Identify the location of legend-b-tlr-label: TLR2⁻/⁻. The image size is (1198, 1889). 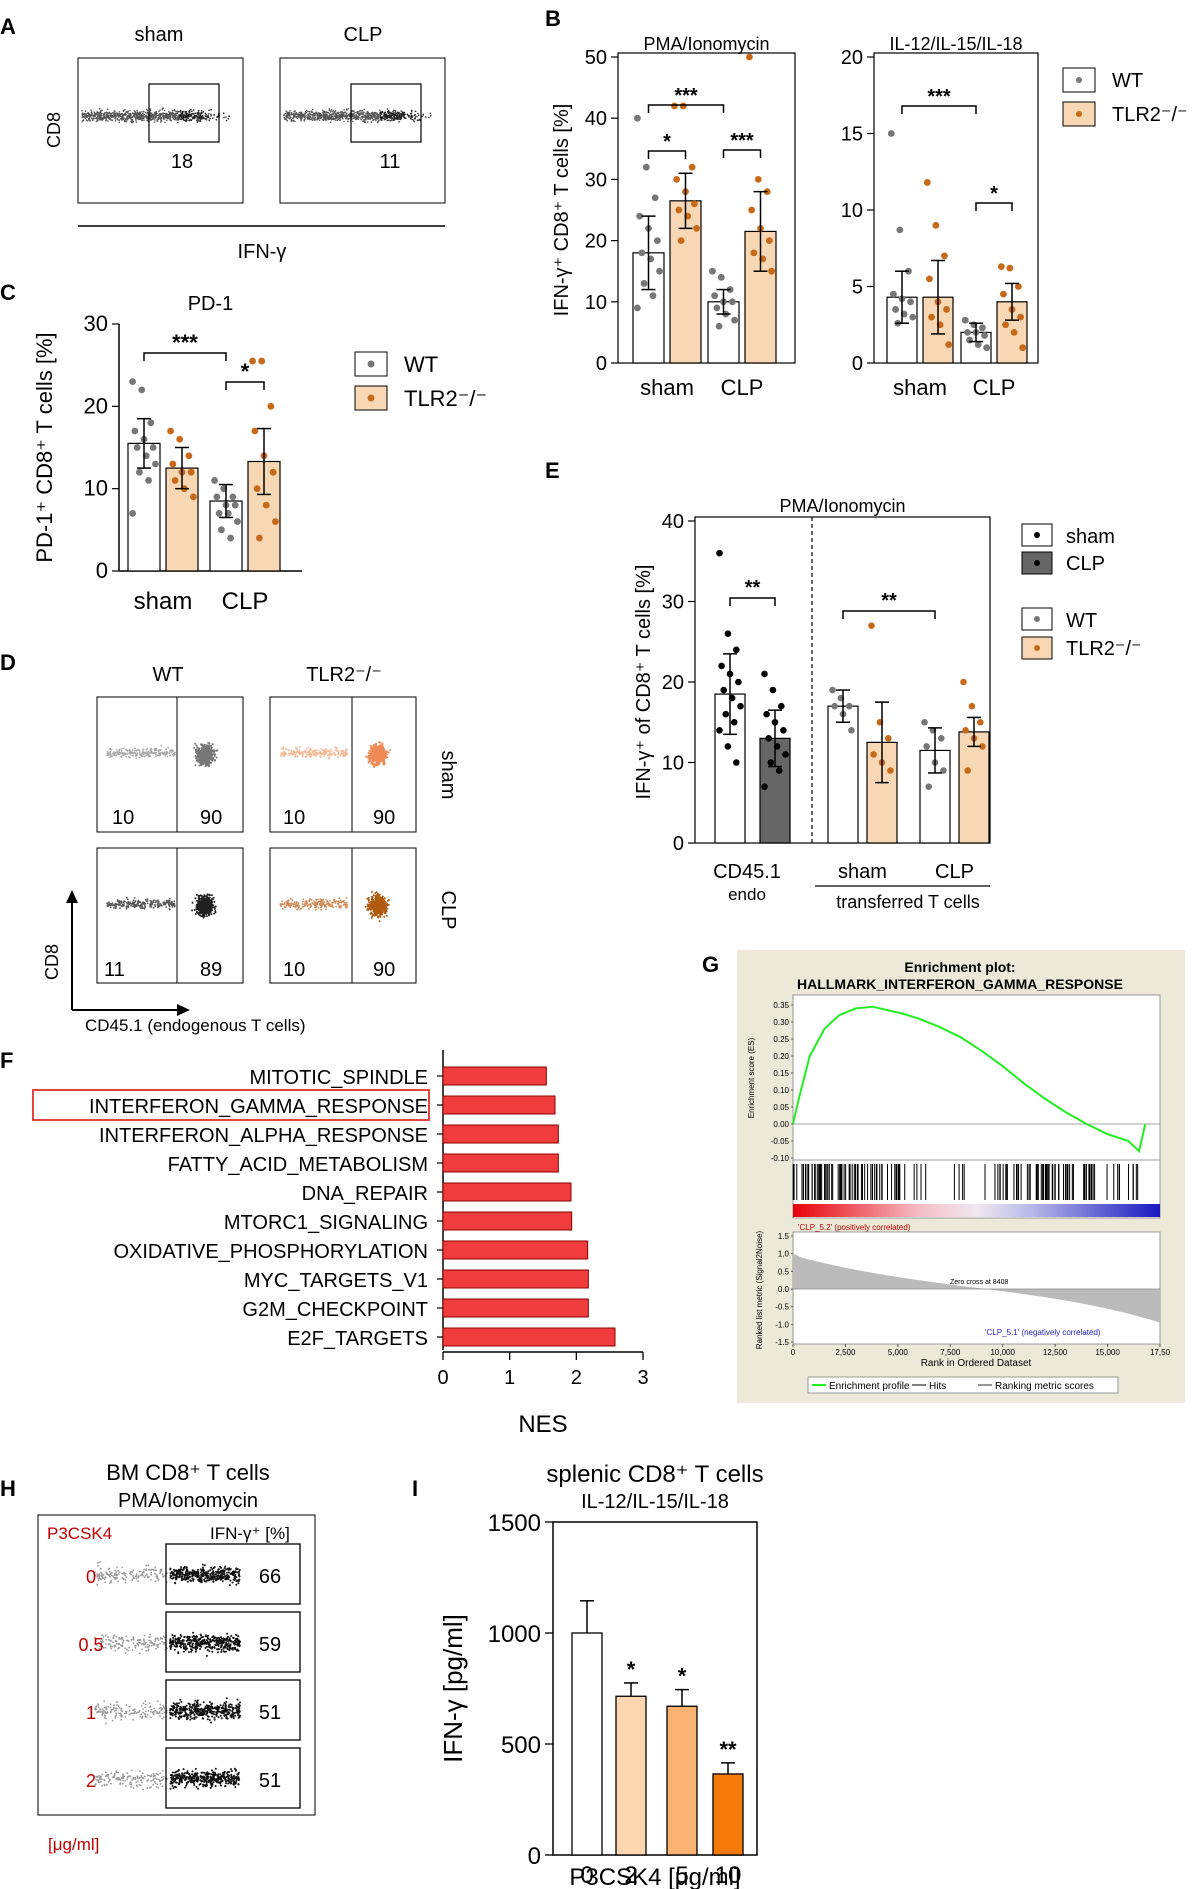
(1150, 115).